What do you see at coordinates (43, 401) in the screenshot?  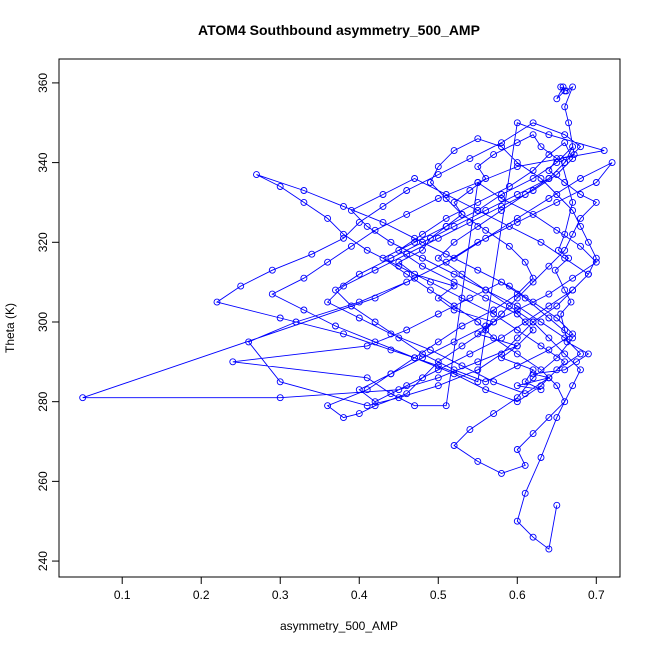 I see `y-tick-label: 280` at bounding box center [43, 401].